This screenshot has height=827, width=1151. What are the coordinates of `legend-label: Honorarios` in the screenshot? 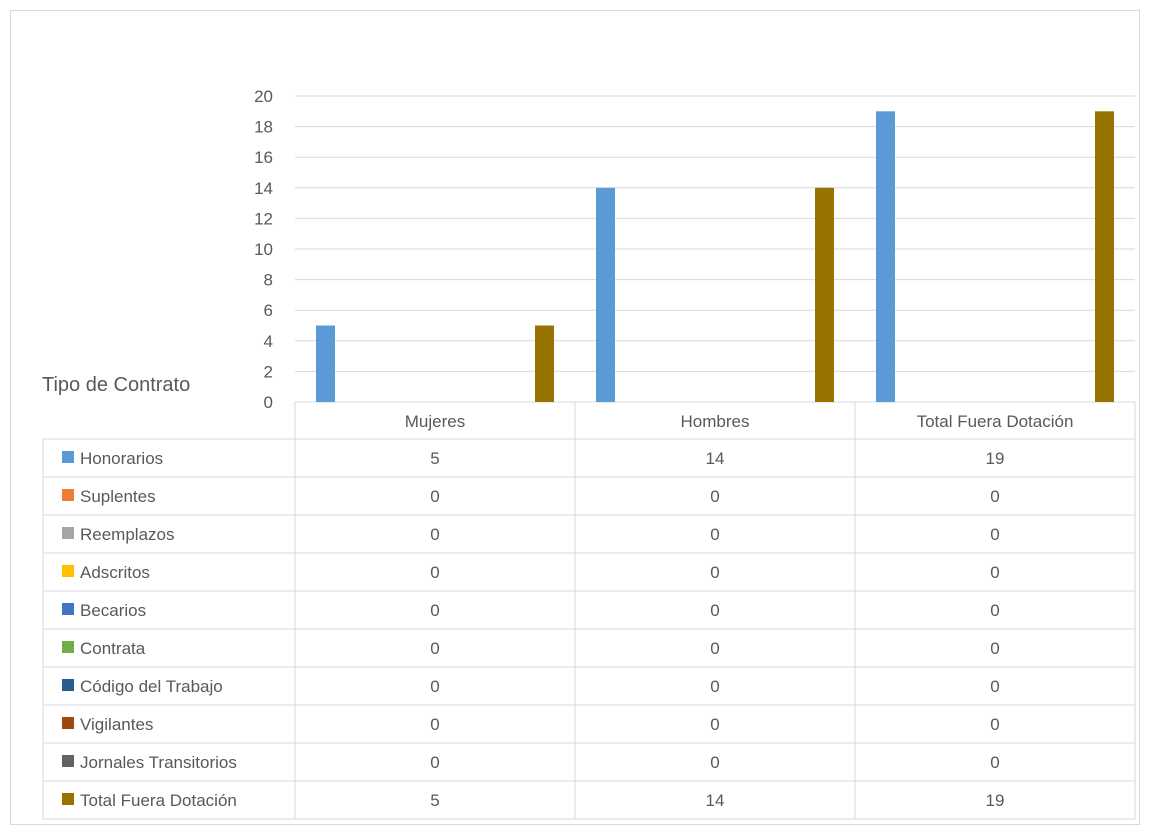 It's located at (121, 458).